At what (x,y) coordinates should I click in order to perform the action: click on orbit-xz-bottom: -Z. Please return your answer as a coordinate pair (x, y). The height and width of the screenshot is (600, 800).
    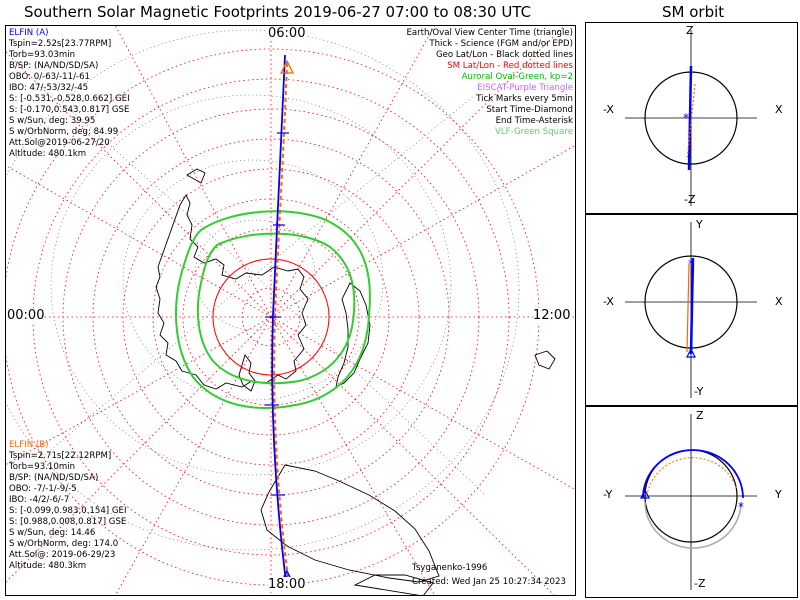
    Looking at the image, I should click on (690, 199).